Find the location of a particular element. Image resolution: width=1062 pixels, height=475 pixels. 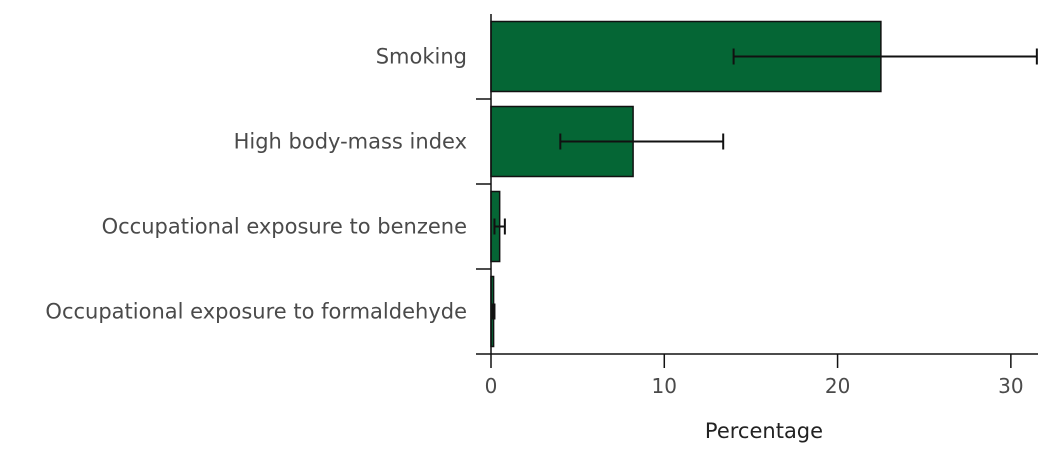

x-axis-title: Percentage is located at coordinates (764, 431).